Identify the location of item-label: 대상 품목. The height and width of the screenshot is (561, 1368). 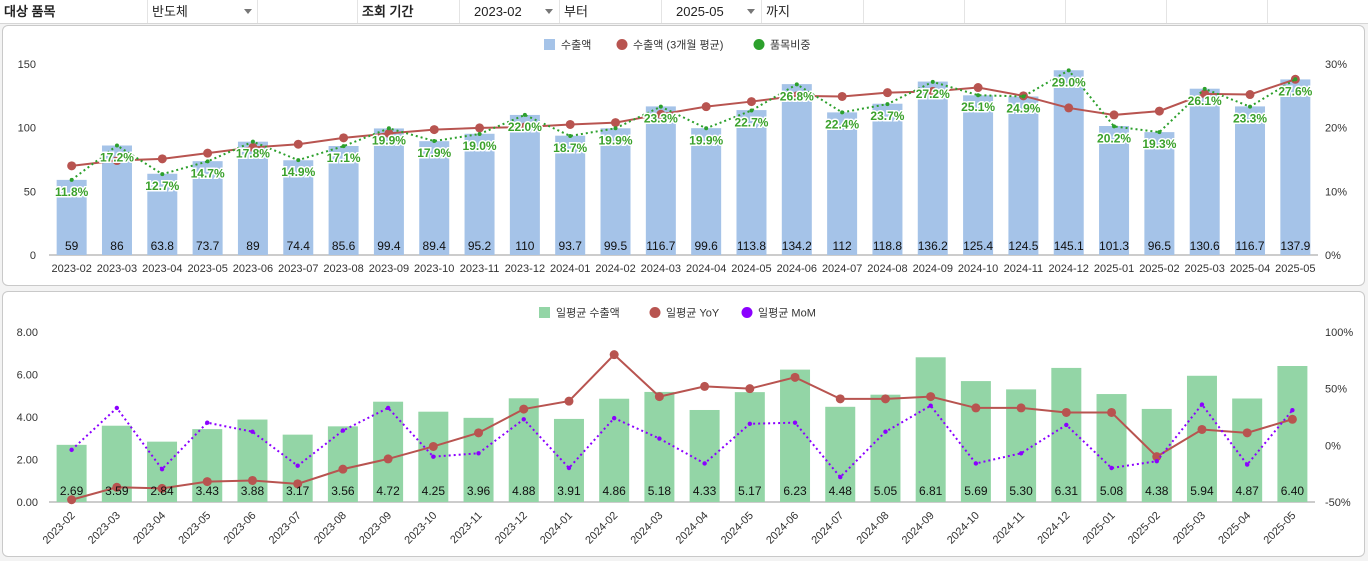
(74, 11).